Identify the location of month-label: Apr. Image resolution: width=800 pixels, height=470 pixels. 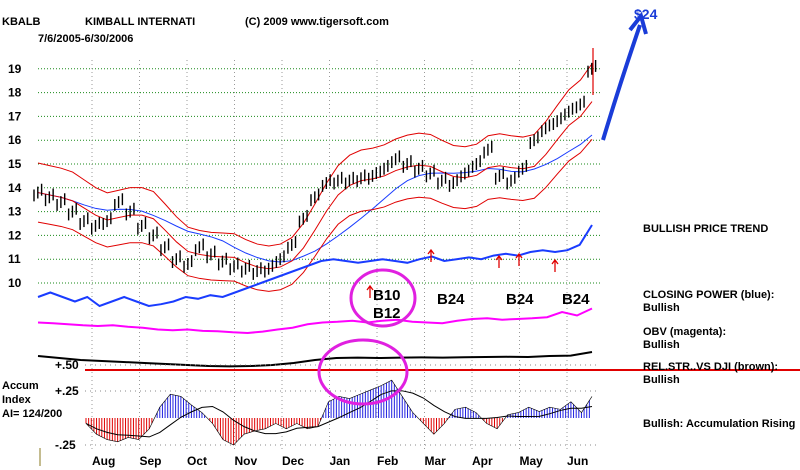
(482, 461).